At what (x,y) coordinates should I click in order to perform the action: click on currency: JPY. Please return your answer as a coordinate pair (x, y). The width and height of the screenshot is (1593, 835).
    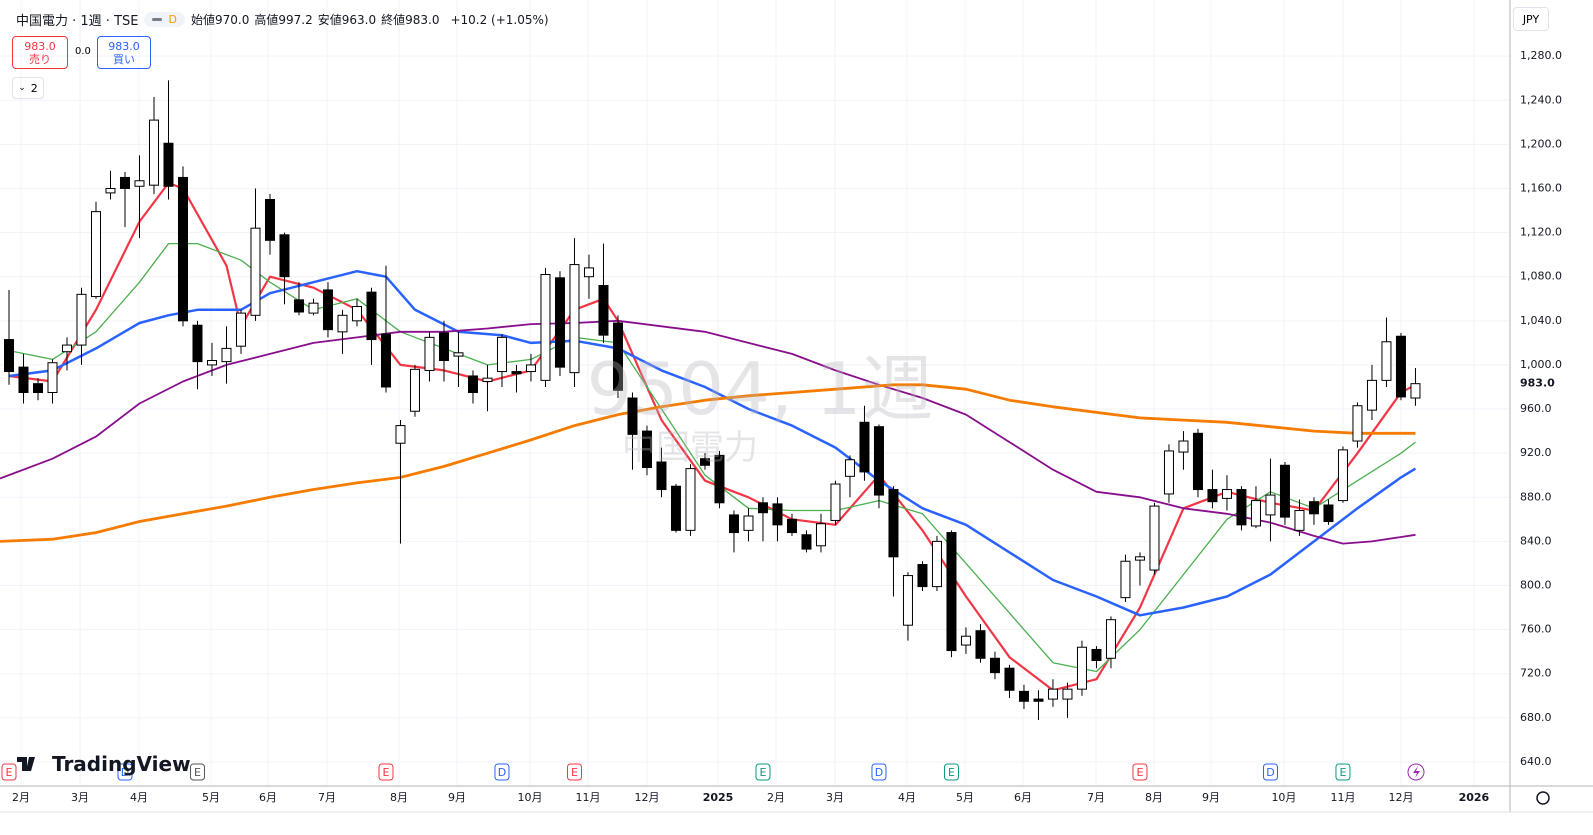
    Looking at the image, I should click on (1531, 19).